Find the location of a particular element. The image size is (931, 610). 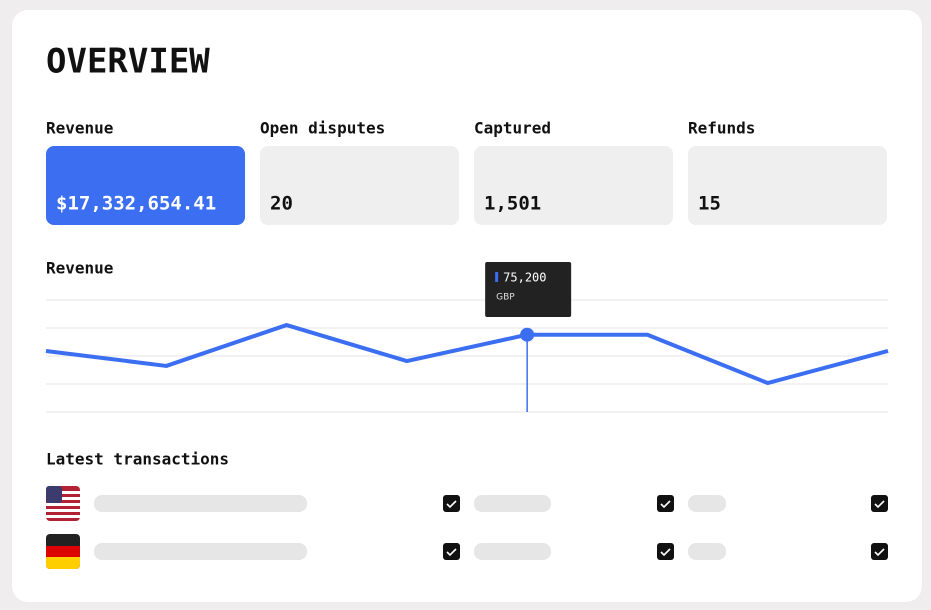

stat-value: $17,332,654.41 is located at coordinates (136, 204).